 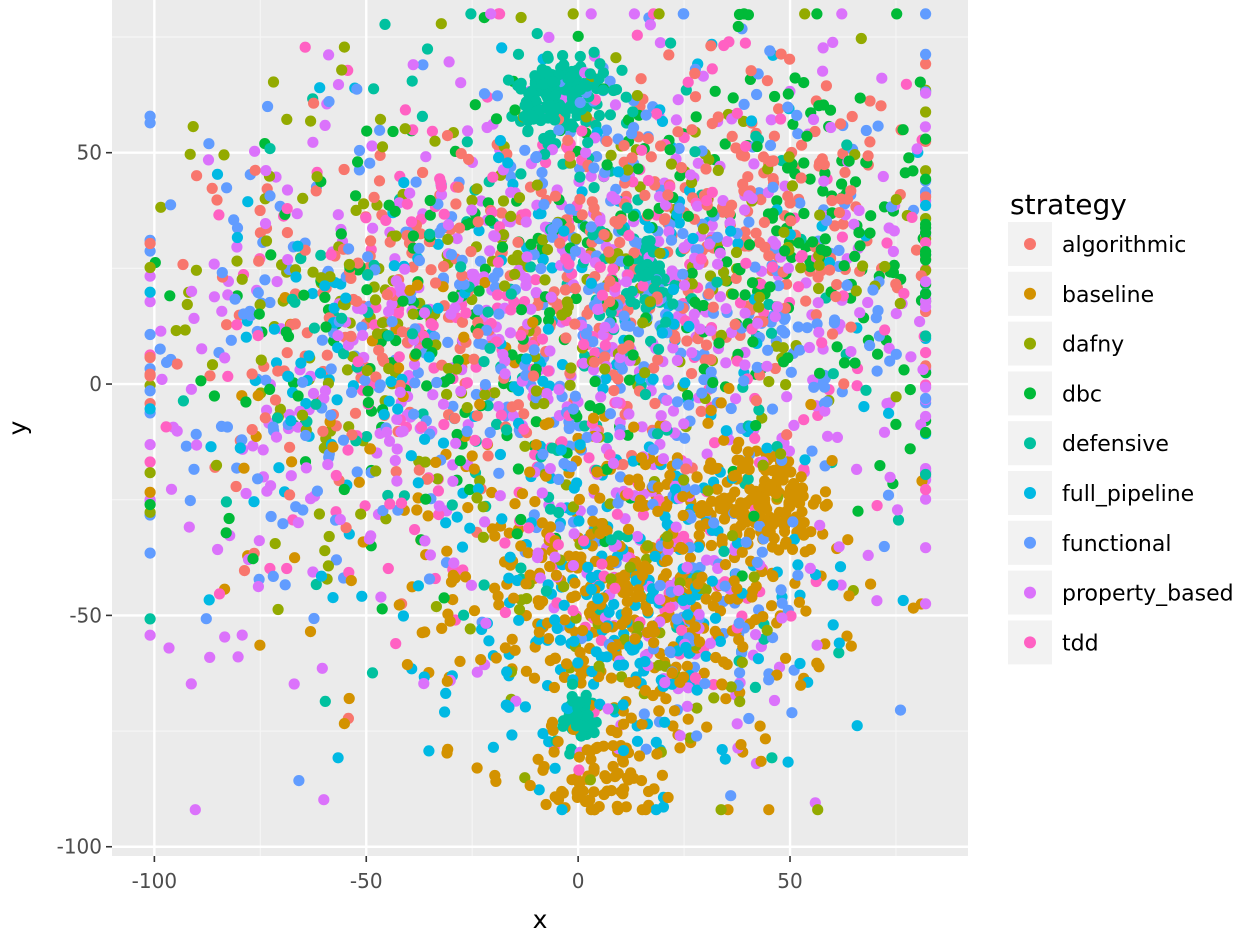 I want to click on x-axis-title: x, so click(x=540, y=919).